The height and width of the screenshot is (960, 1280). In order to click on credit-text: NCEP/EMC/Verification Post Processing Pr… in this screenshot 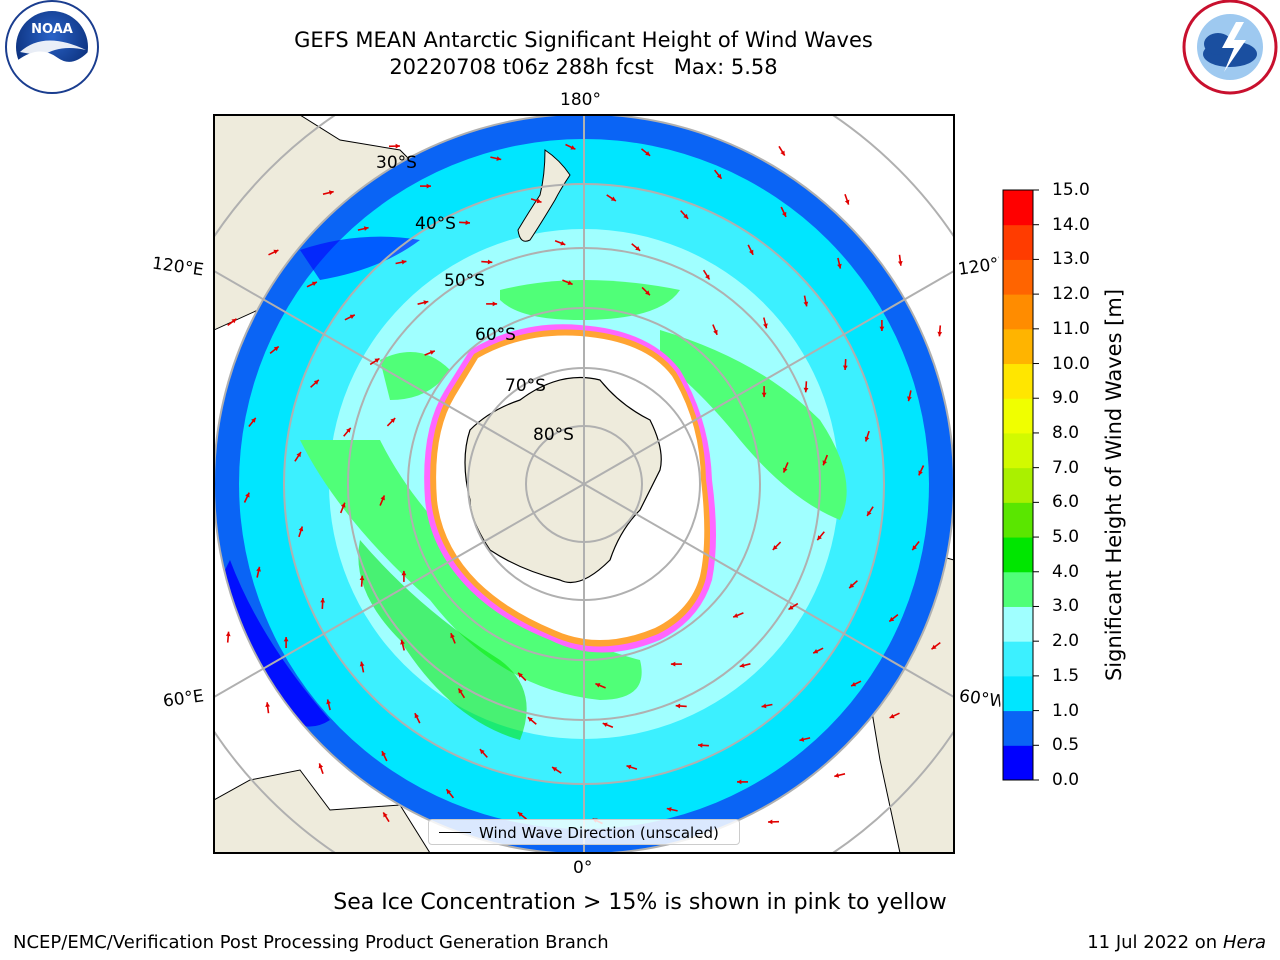, I will do `click(311, 942)`.